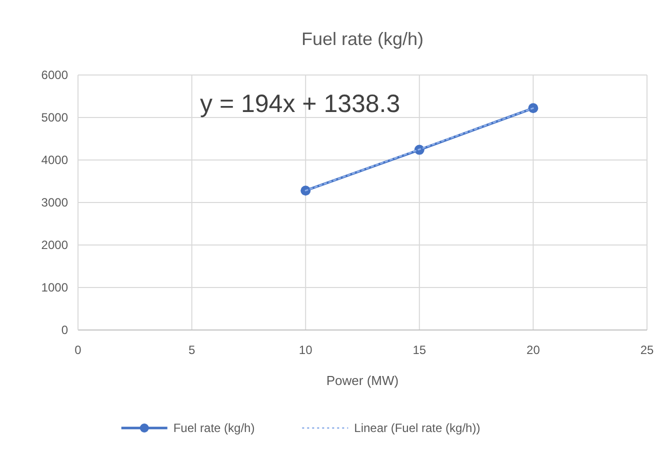 This screenshot has height=453, width=661. I want to click on annotation: y = 194x + 1338.3, so click(300, 104).